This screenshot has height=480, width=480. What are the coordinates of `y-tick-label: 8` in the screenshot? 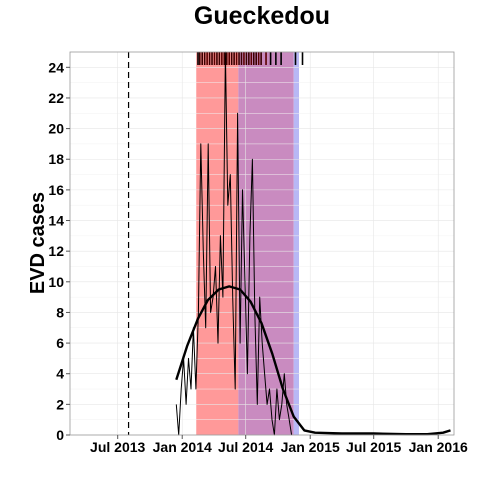 It's located at (60, 312).